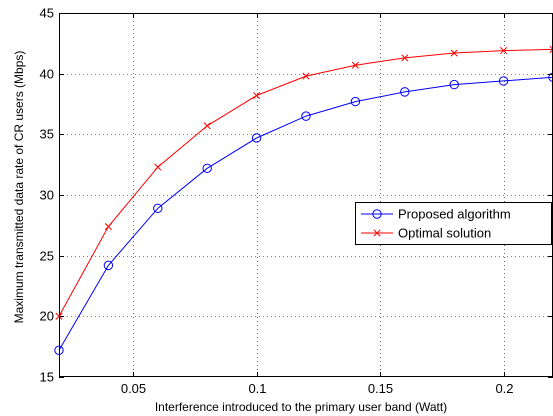 This screenshot has height=416, width=553. What do you see at coordinates (257, 388) in the screenshot?
I see `x-tick-label: 0.1` at bounding box center [257, 388].